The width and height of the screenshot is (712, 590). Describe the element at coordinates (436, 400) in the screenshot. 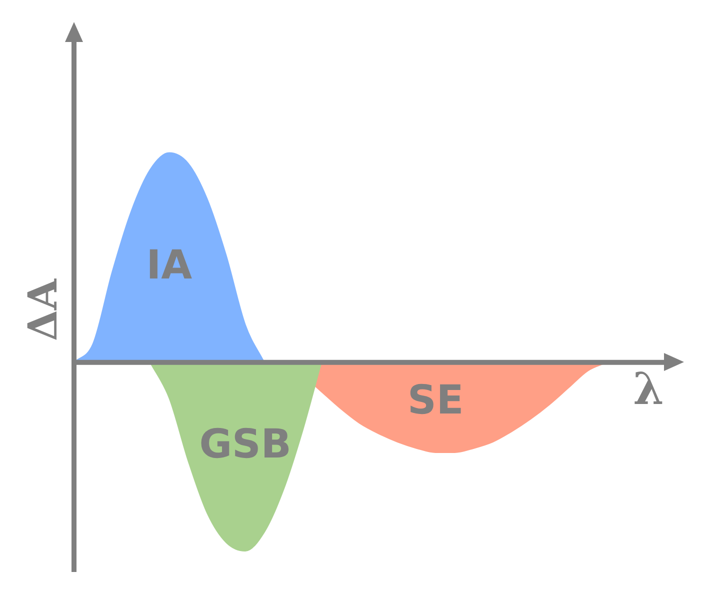

I see `series-label: SE` at that location.